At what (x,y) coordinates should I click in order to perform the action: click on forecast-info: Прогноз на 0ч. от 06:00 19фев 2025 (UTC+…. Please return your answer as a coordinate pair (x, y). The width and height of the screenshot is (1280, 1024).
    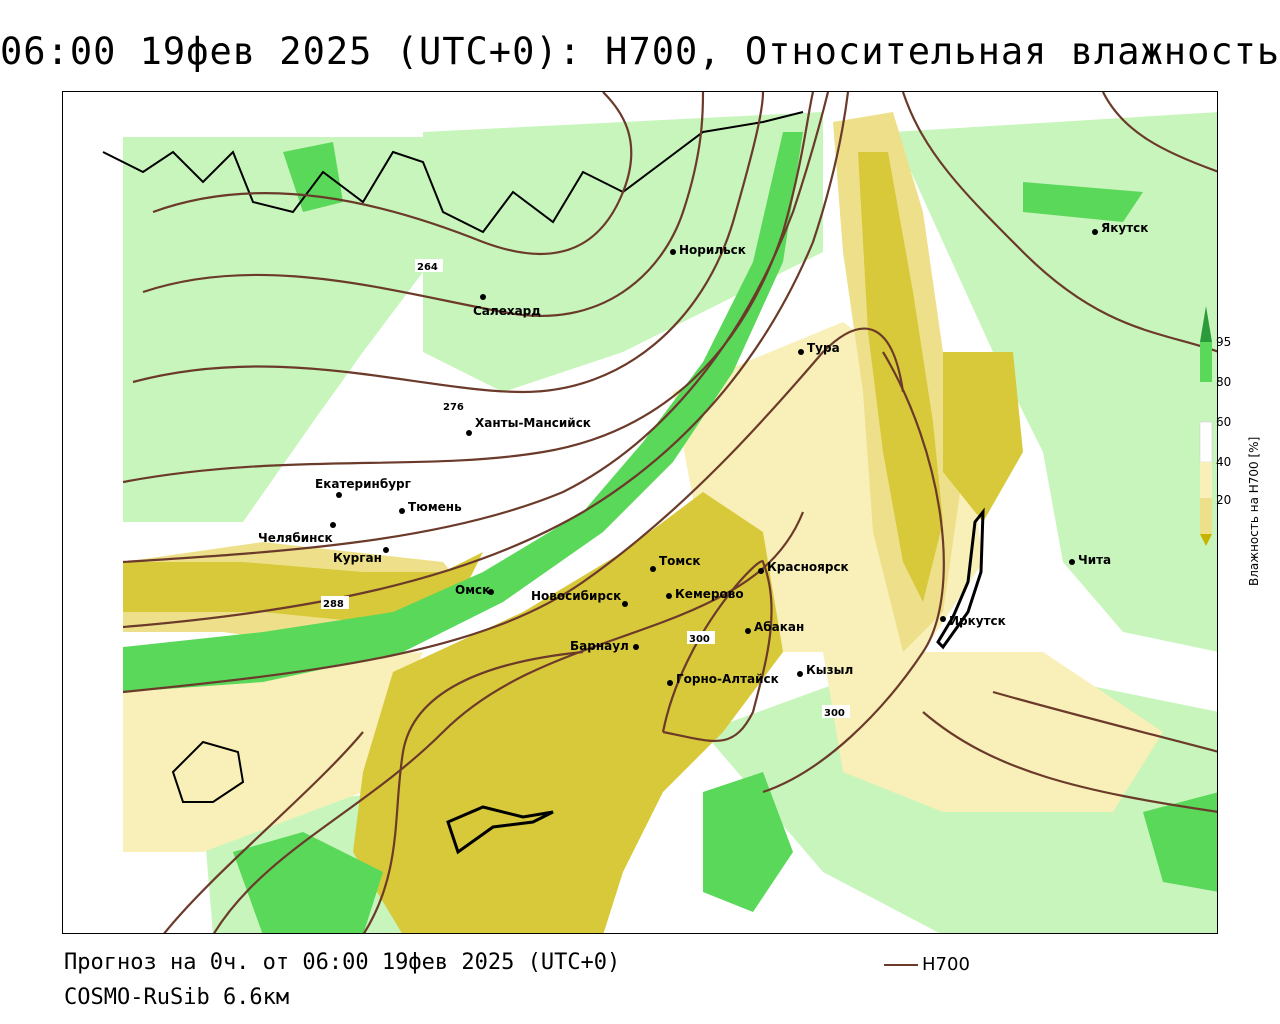
    Looking at the image, I should click on (342, 962).